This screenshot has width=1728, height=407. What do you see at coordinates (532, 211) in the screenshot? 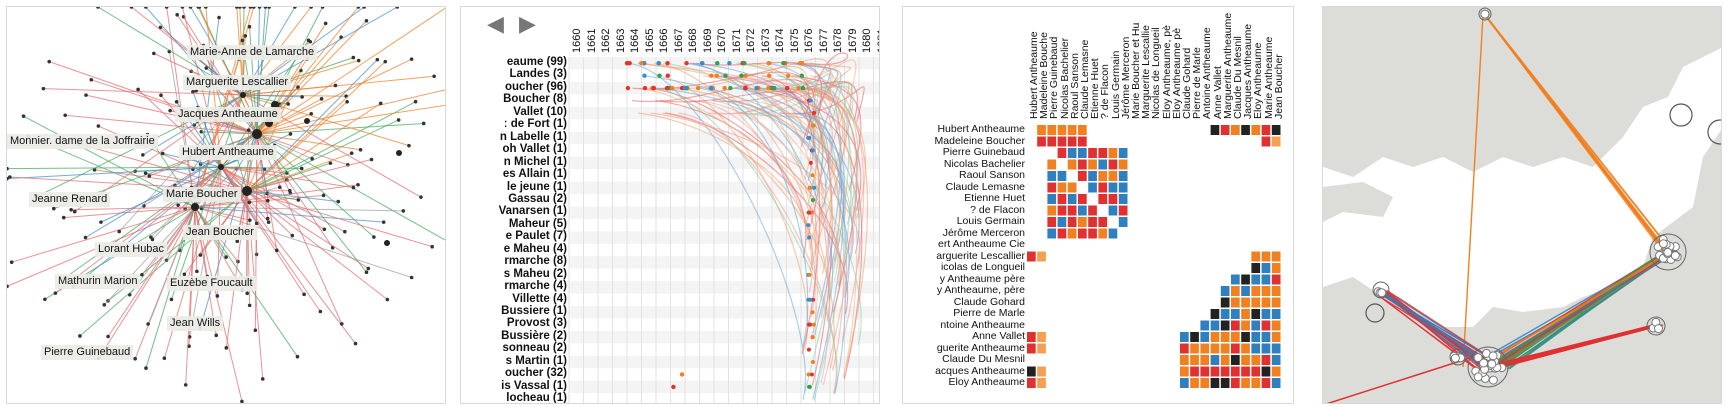
I see `timeline-row-label: Vanarsen (1)` at bounding box center [532, 211].